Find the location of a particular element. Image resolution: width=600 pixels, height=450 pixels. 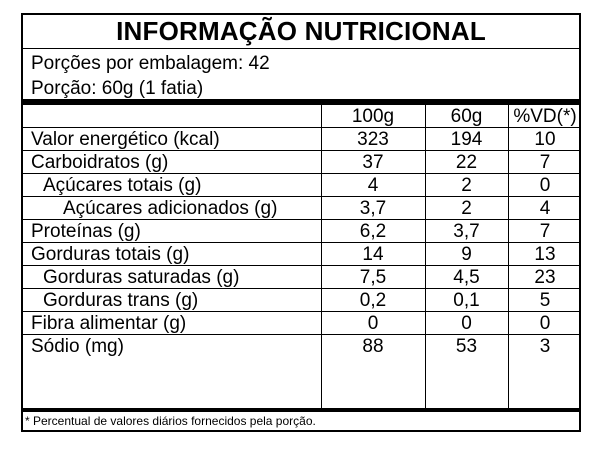

column-divider-60g is located at coordinates (425, 257).